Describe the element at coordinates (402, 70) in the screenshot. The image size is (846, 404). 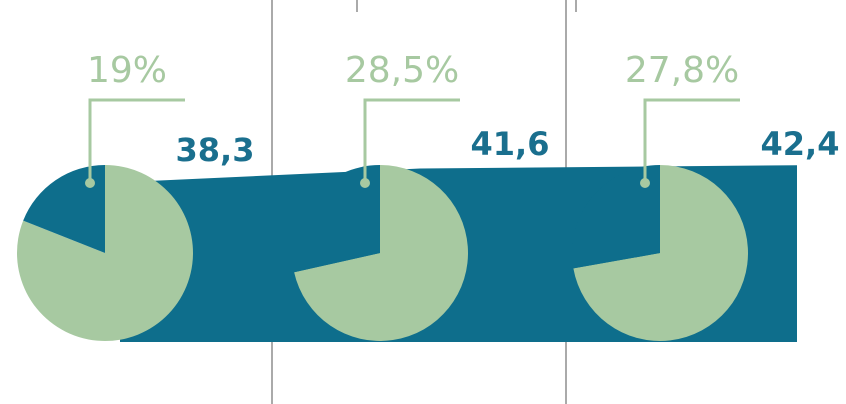
I see `pie-label: 28,5%` at that location.